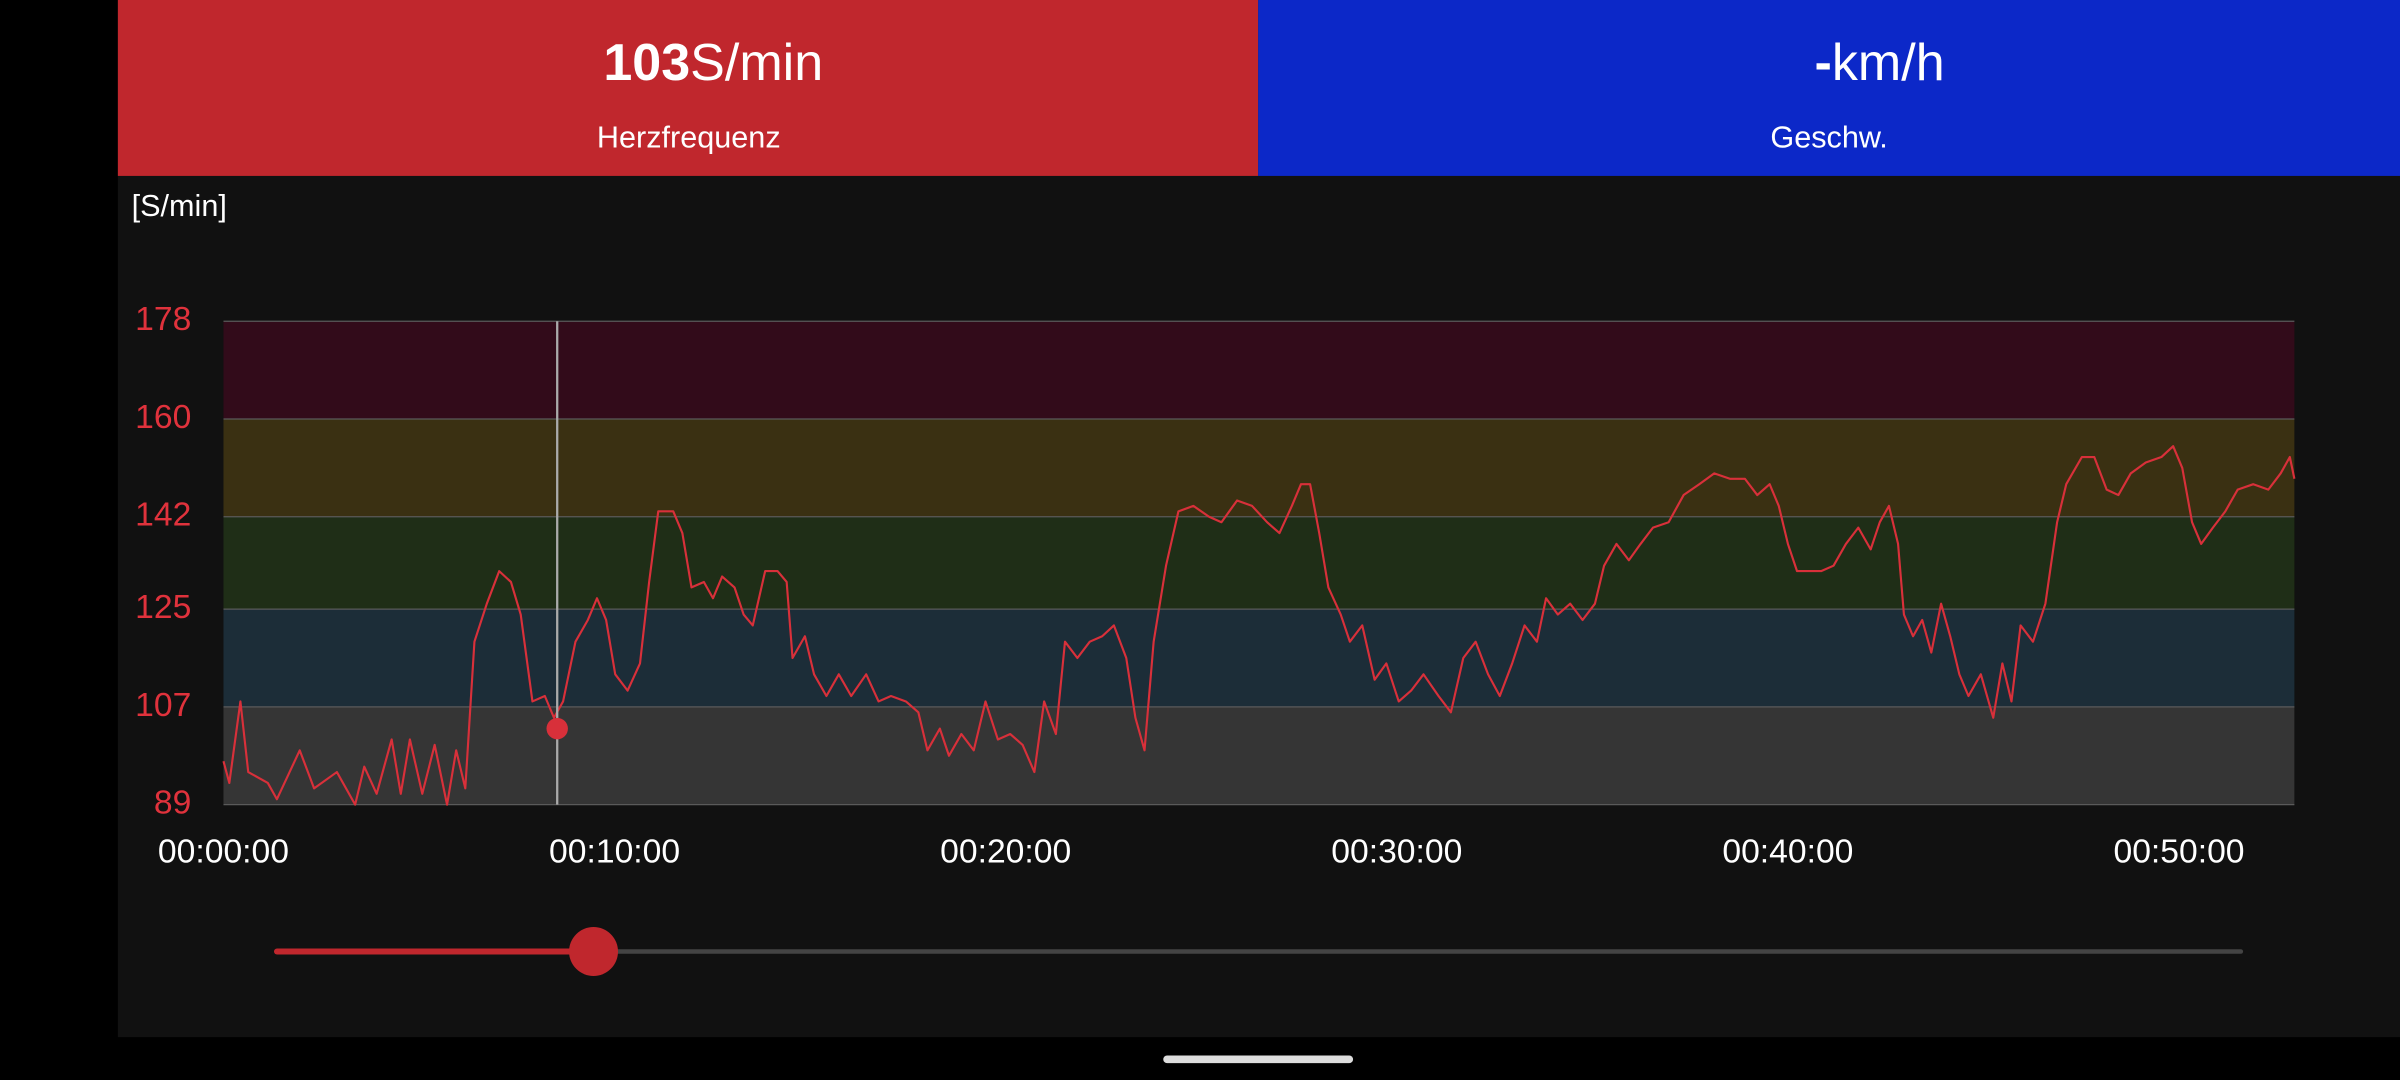 This screenshot has height=1080, width=2400. Describe the element at coordinates (646, 63) in the screenshot. I see `heart-rate-value: 103` at that location.